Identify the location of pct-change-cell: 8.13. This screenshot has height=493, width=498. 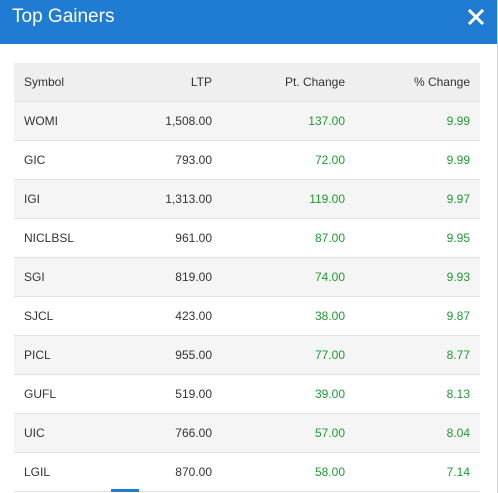
(417, 394).